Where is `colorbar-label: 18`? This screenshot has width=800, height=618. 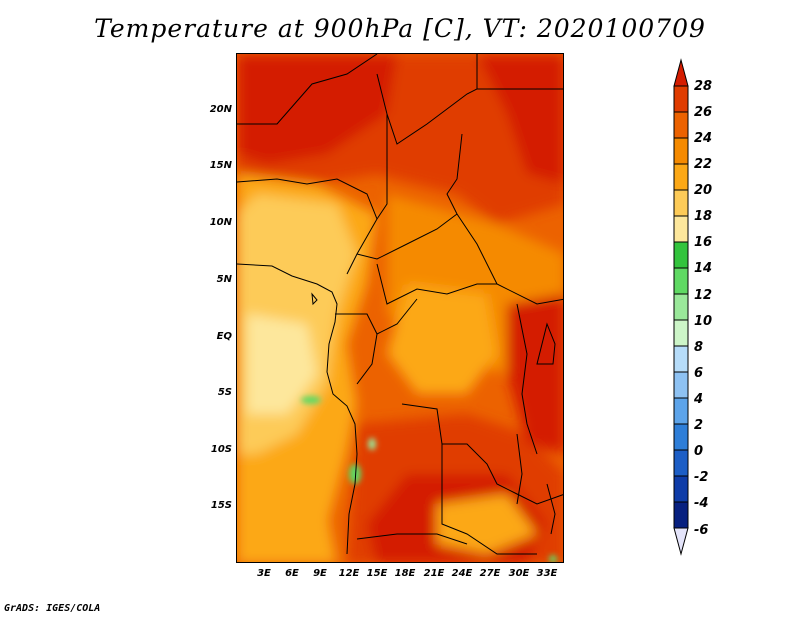 colorbar-label: 18 is located at coordinates (703, 216).